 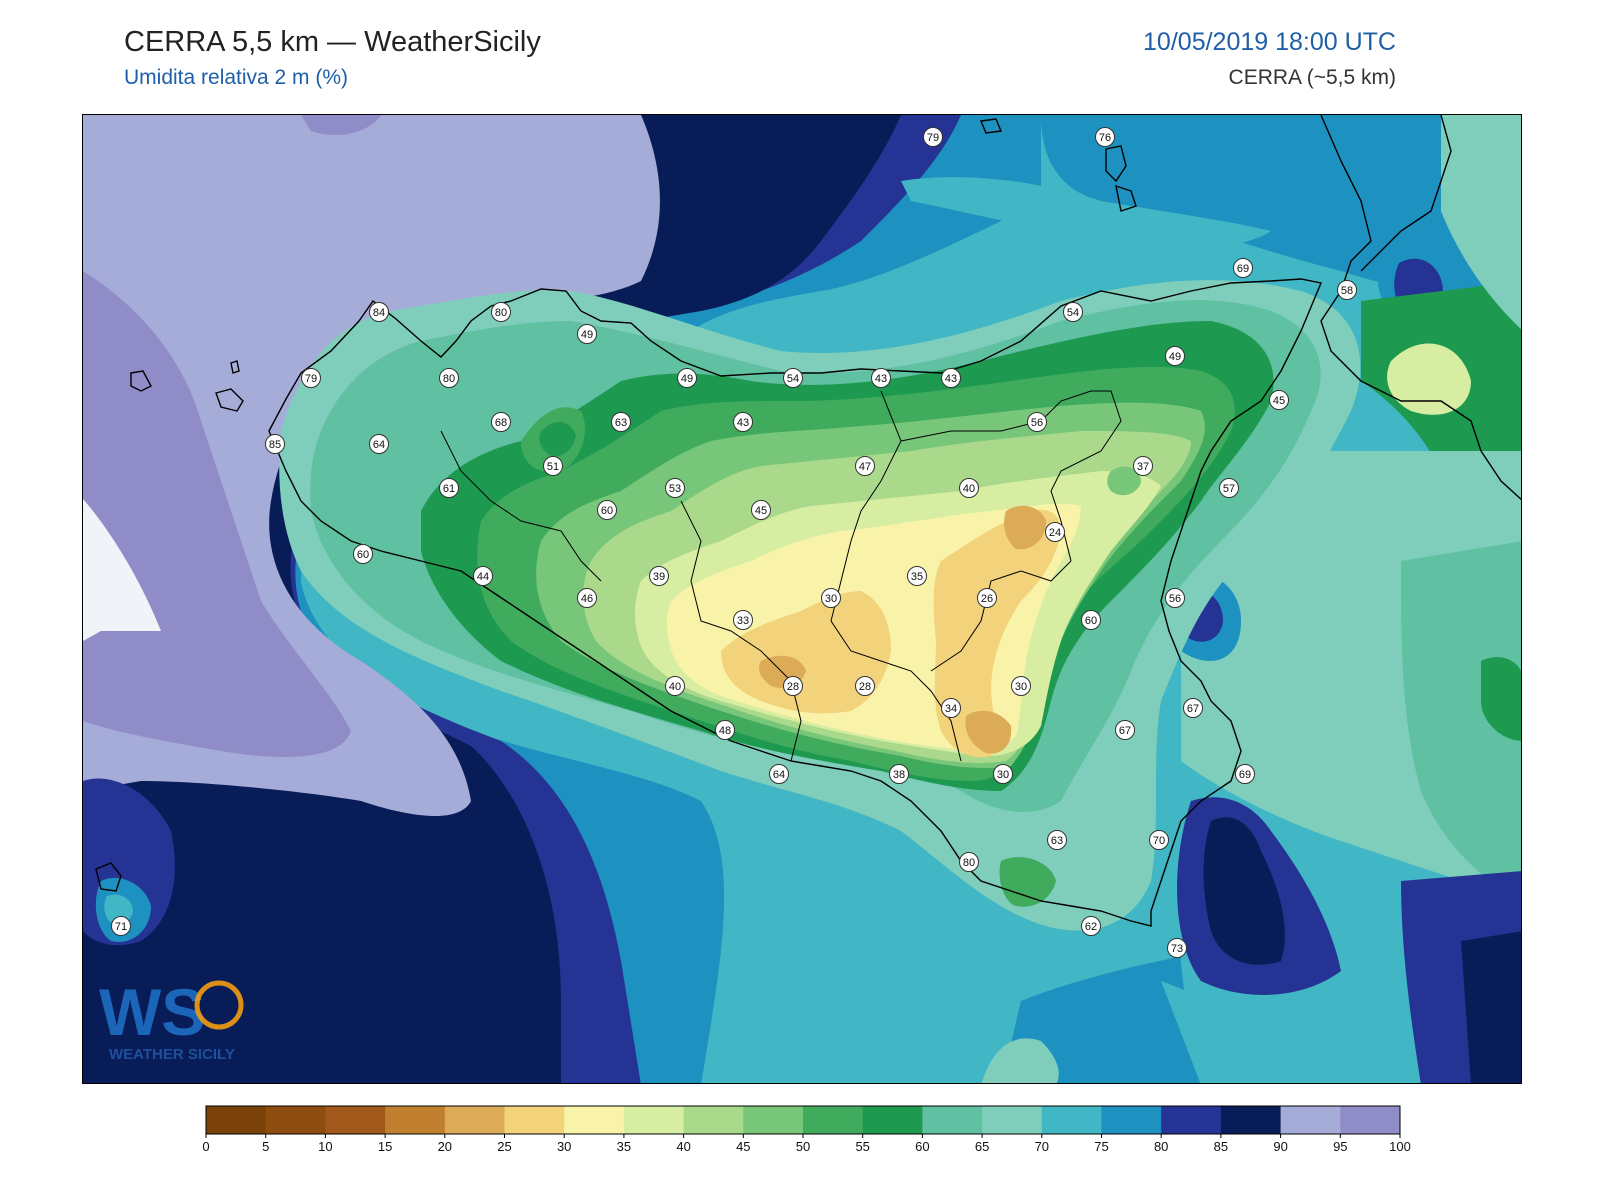 I want to click on station-marker: 63, so click(x=1057, y=840).